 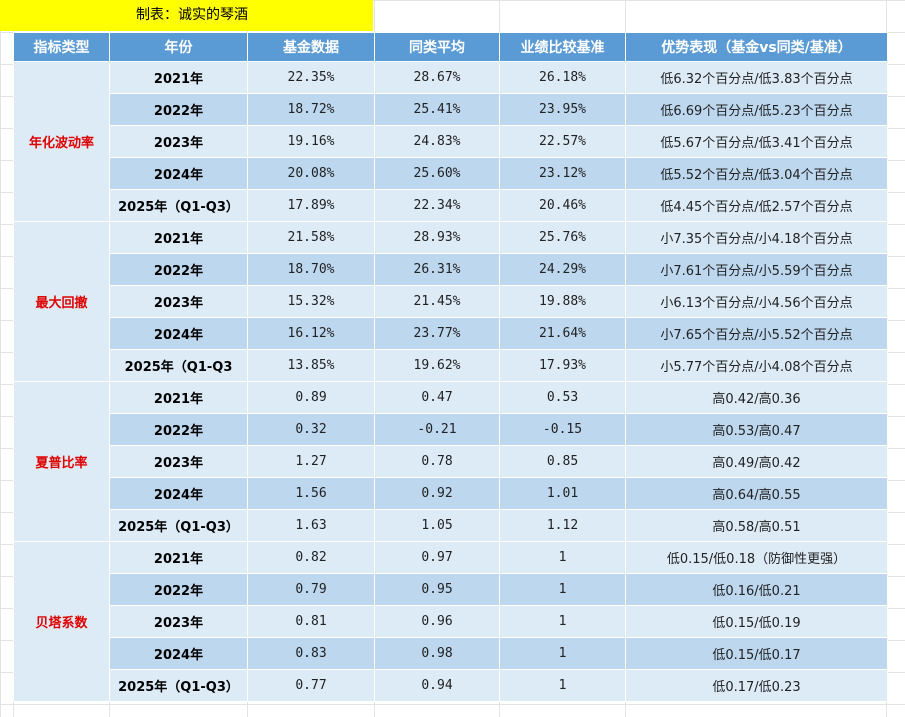 I want to click on peer-average-cell: 19.62%, so click(x=437, y=365).